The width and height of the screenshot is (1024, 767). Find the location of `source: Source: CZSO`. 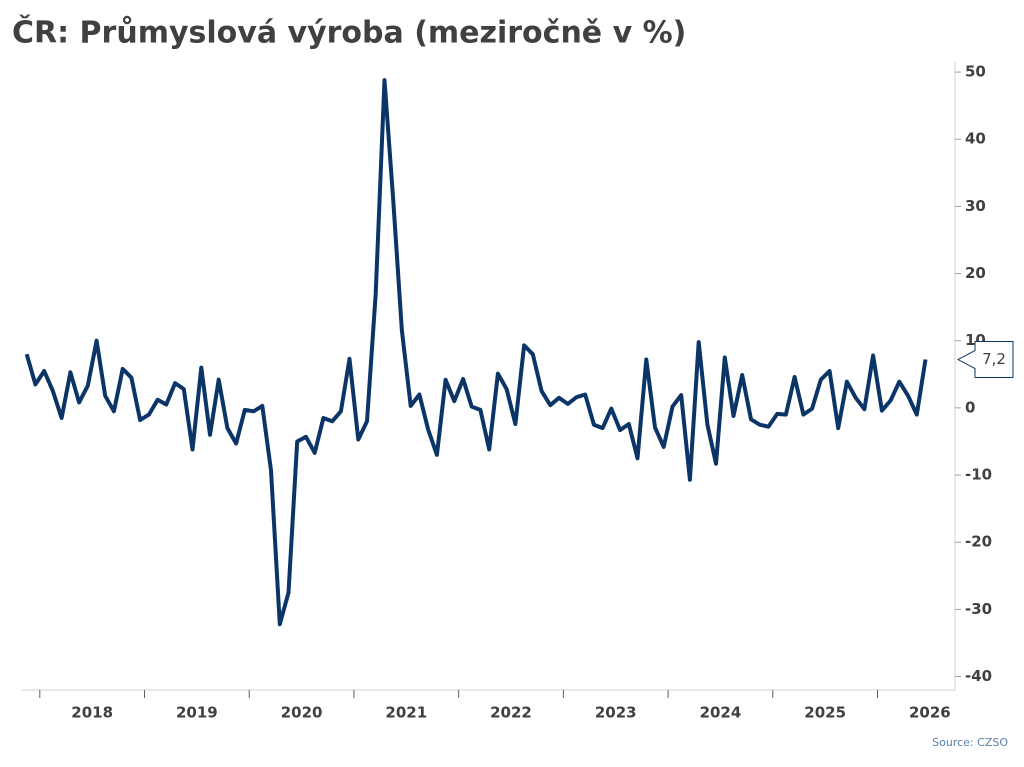

source: Source: CZSO is located at coordinates (970, 742).